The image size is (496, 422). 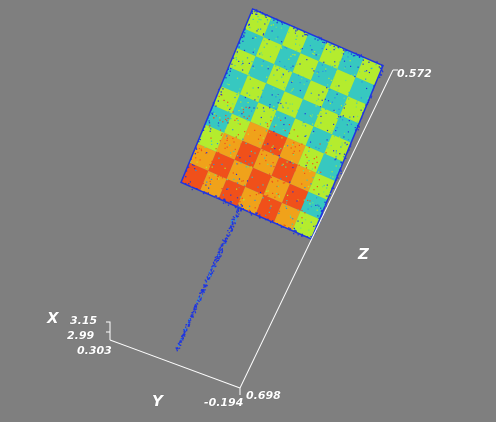 I want to click on x-axis-bracket, so click(x=108, y=327).